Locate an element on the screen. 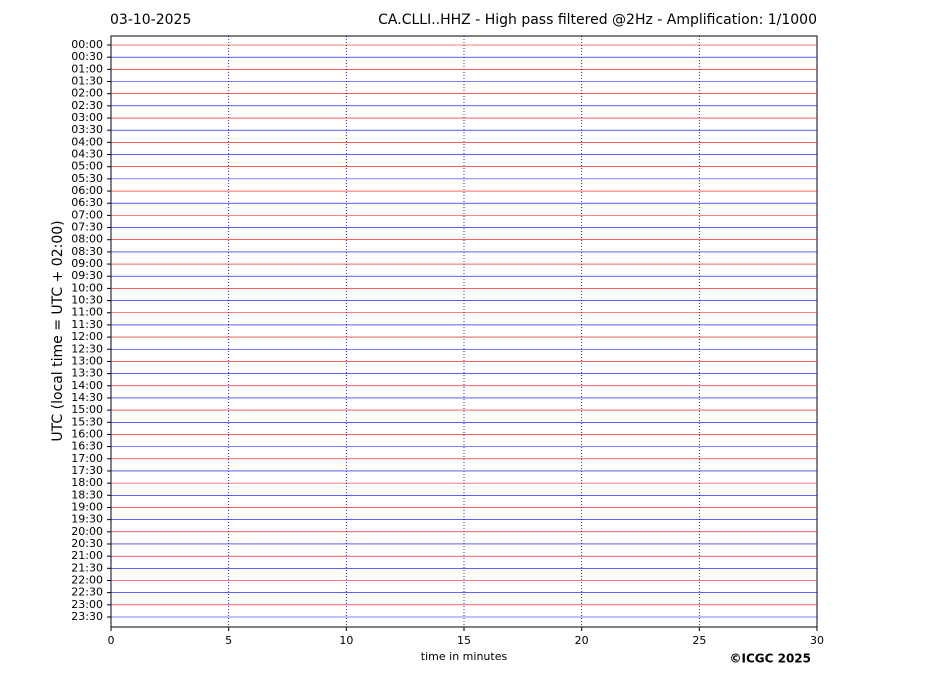 This screenshot has width=927, height=696. y-tick-label: 03:30 is located at coordinates (87, 129).